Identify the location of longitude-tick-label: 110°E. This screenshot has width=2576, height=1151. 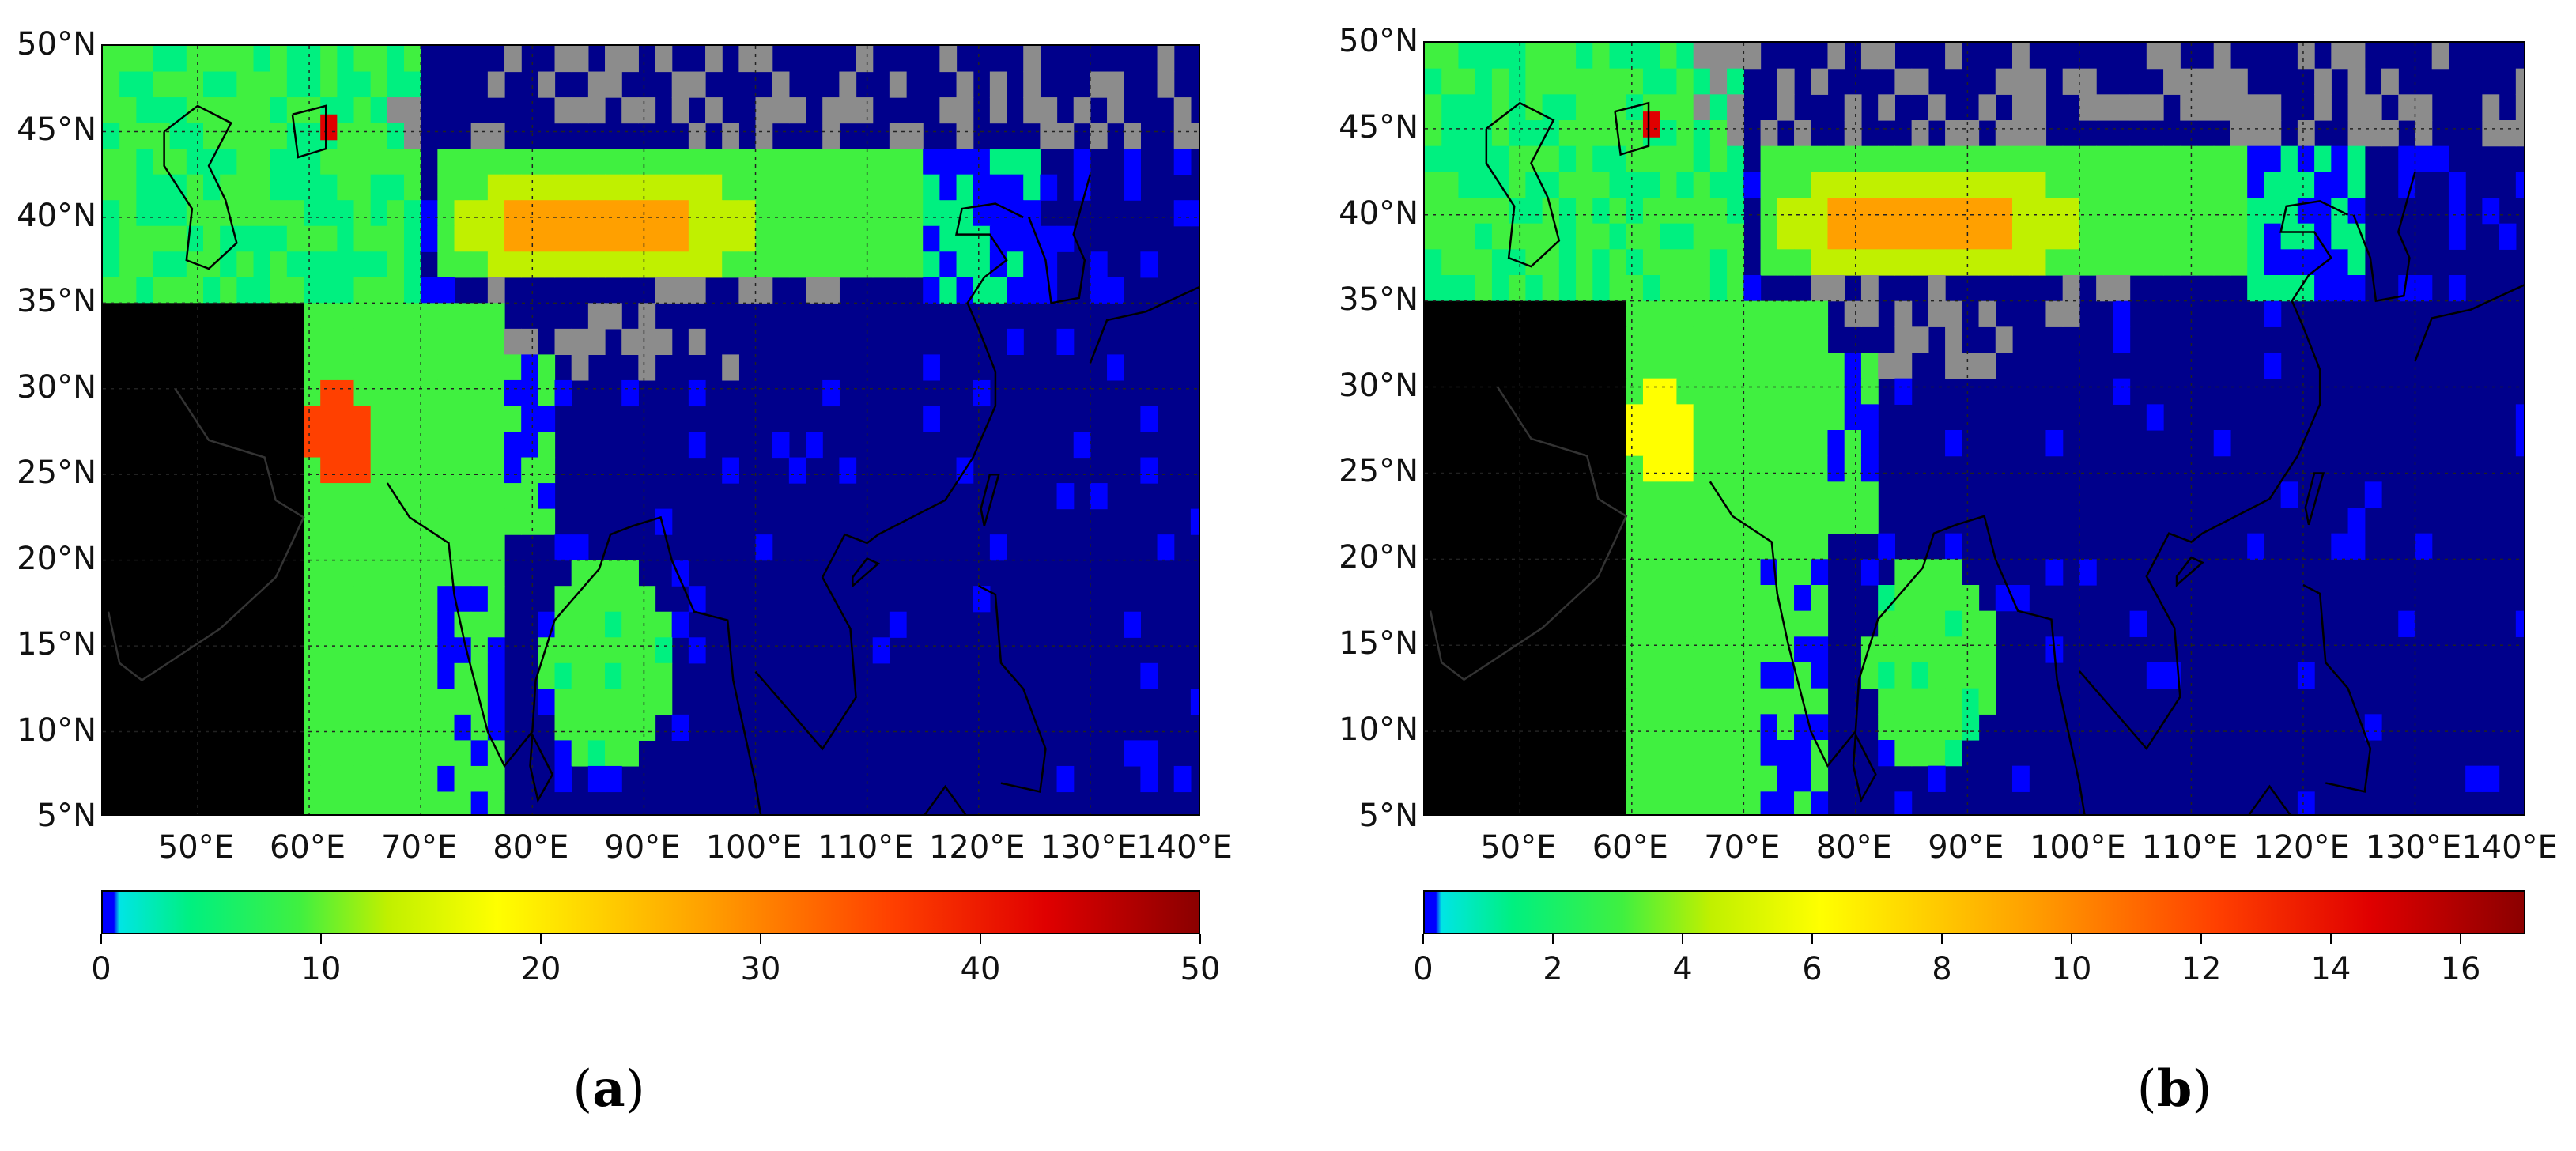
(2189, 847).